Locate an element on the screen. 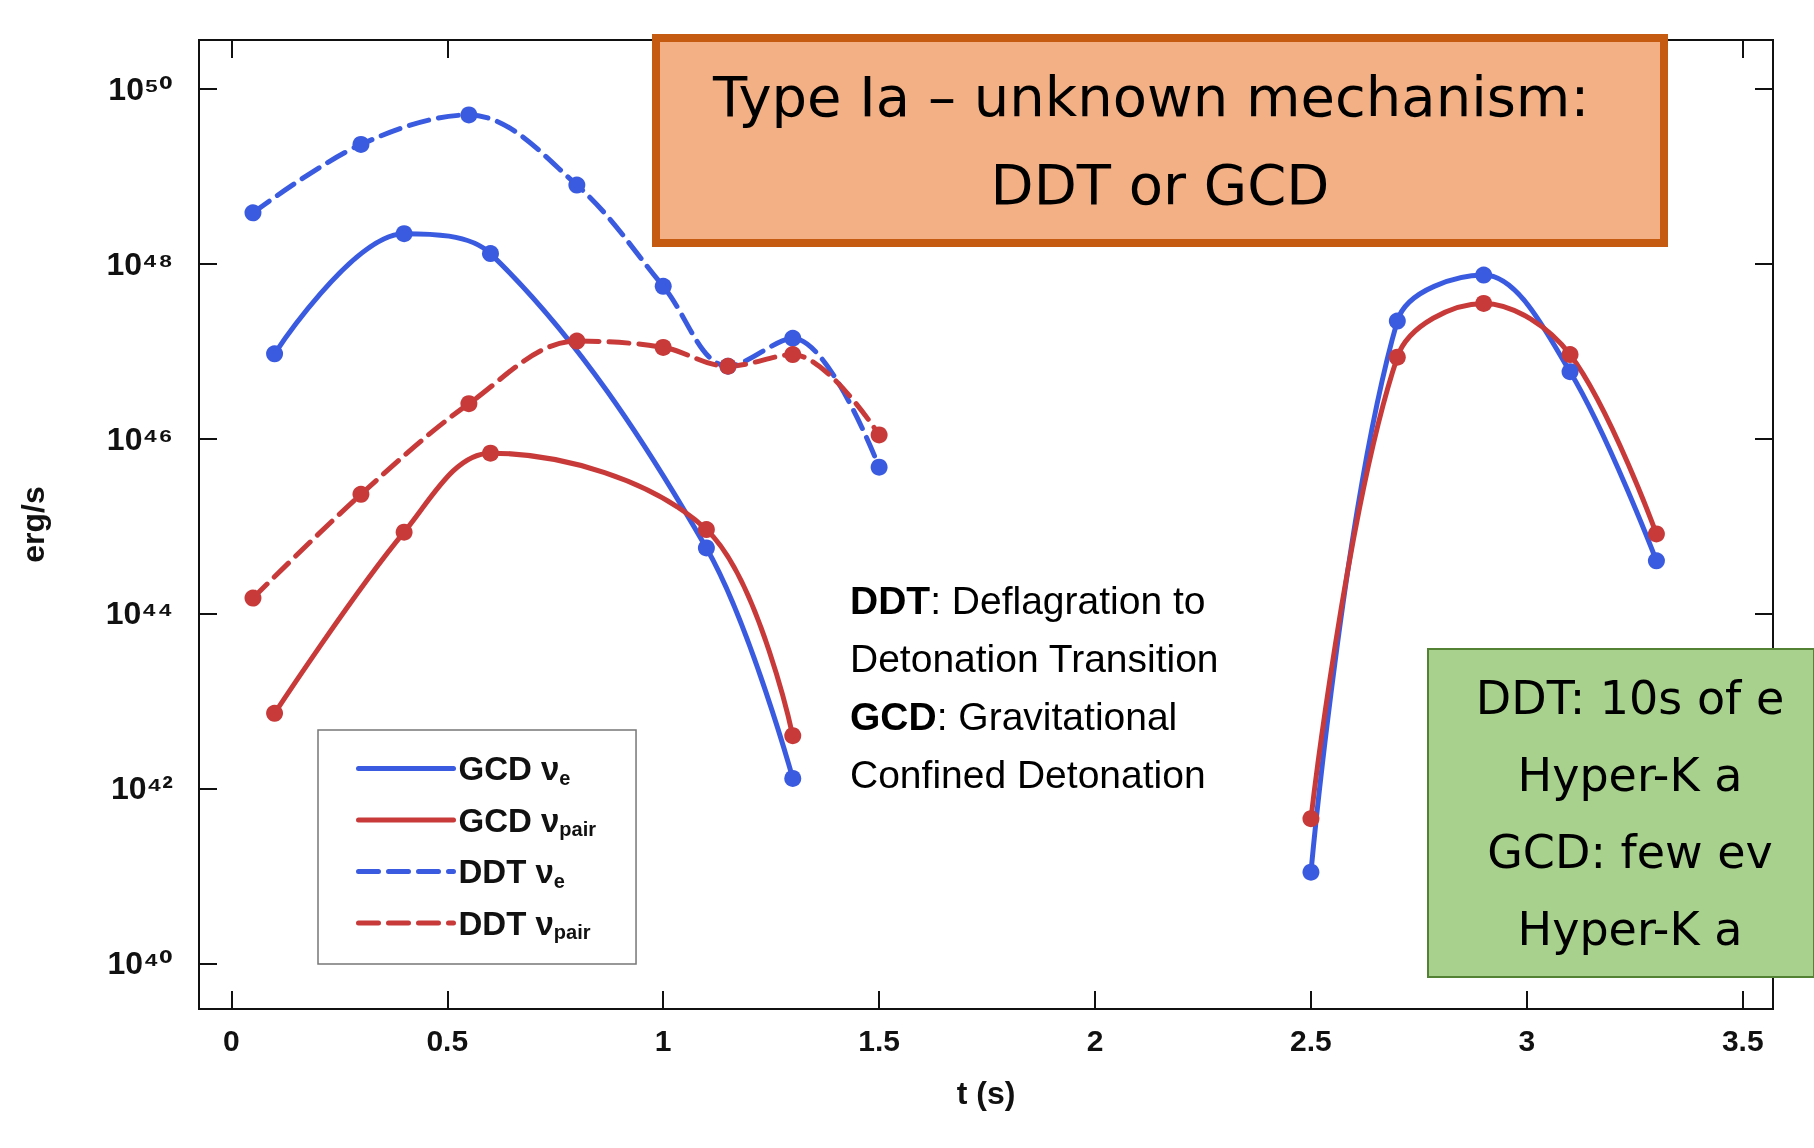 The image size is (1814, 1148). x-tick-label: 3.5 is located at coordinates (1742, 1040).